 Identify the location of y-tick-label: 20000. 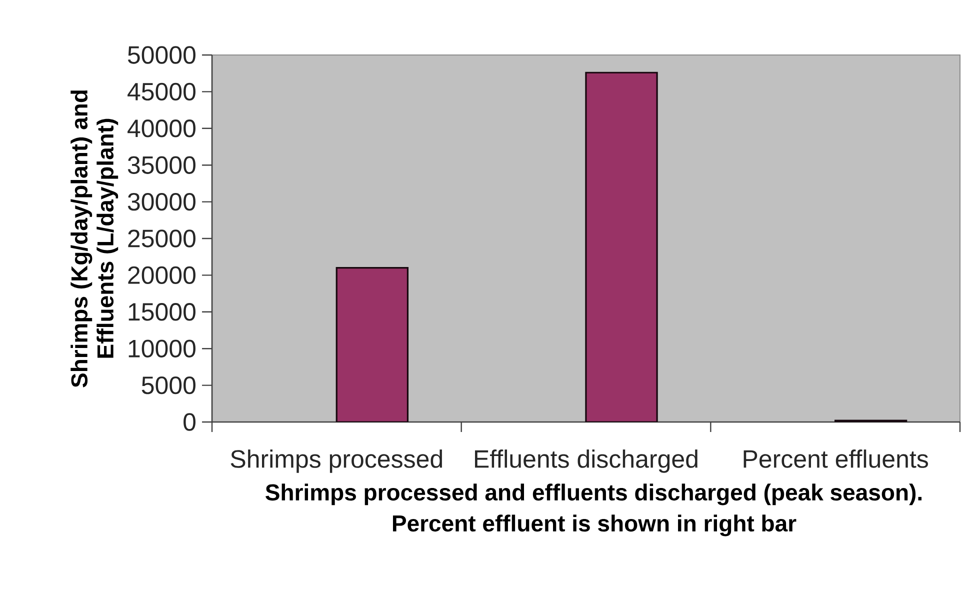
(162, 275).